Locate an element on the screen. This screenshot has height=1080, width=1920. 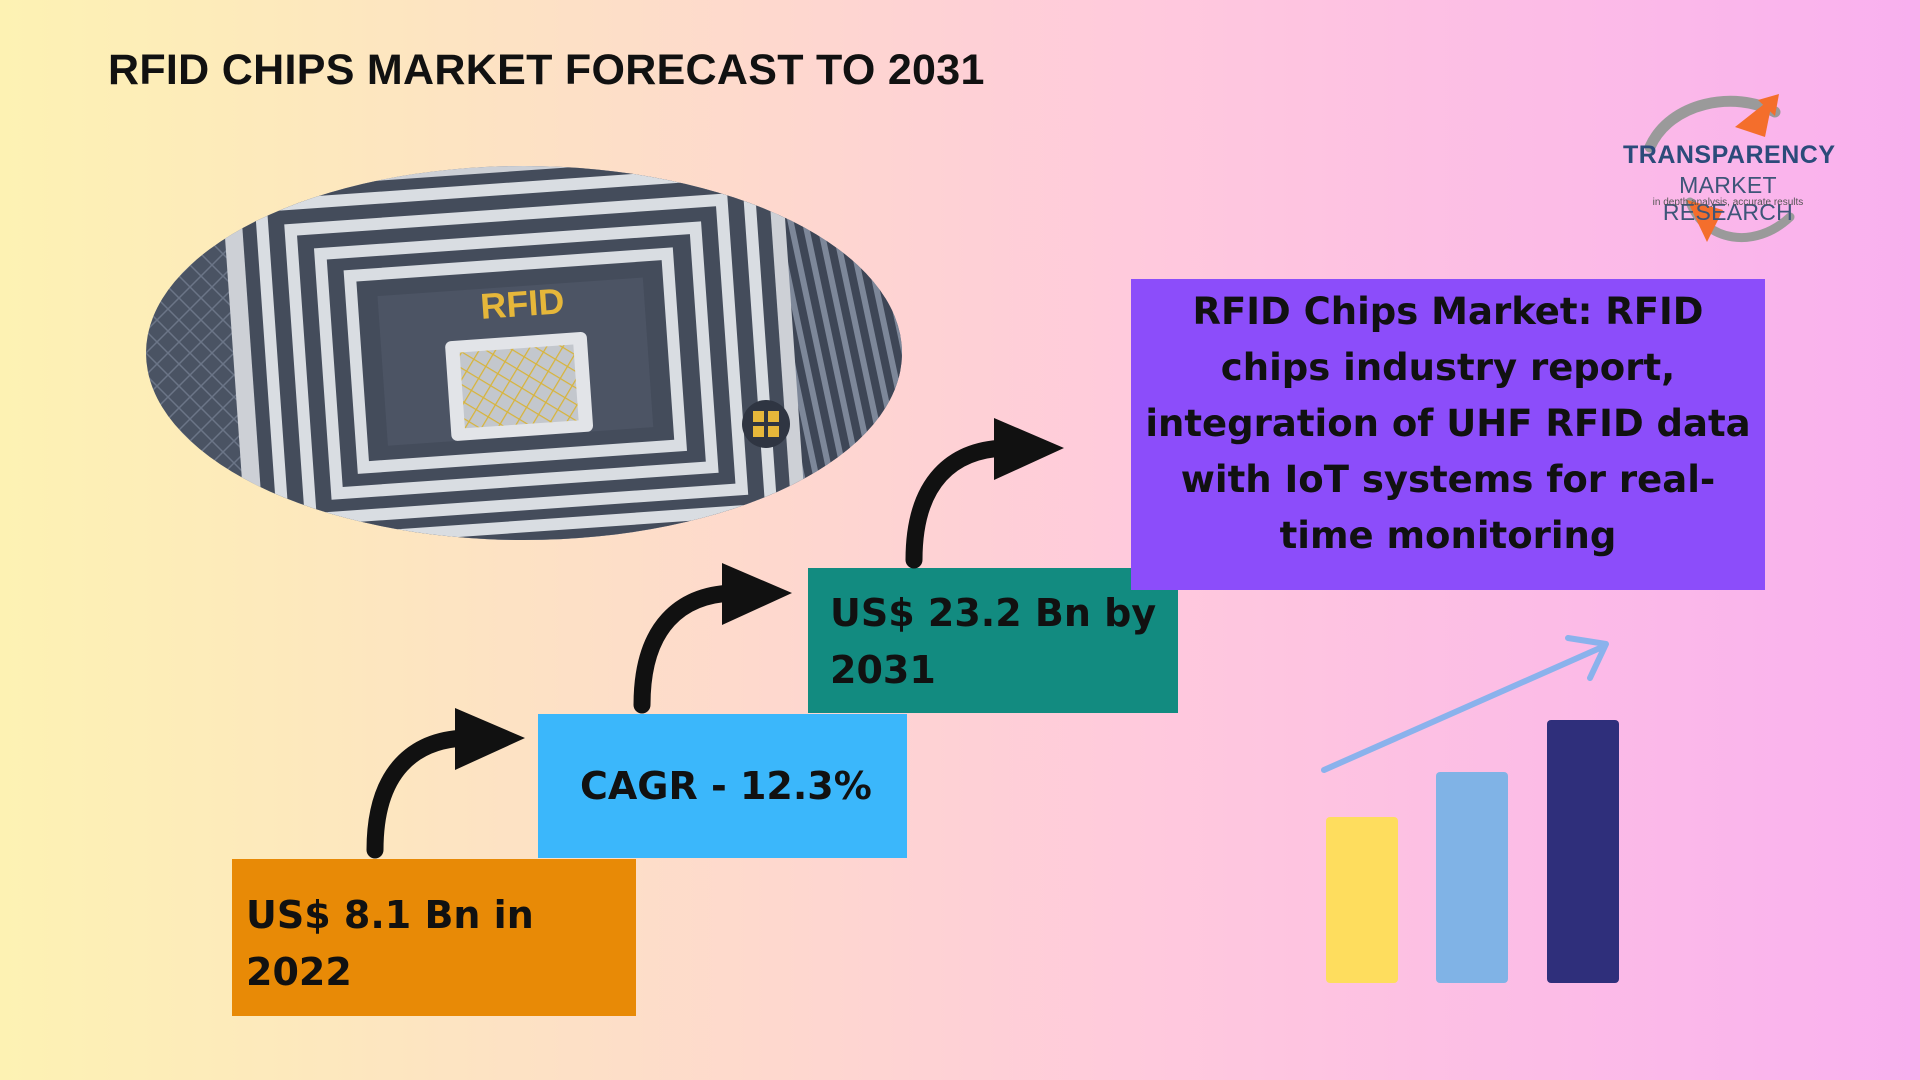
logo-tagline: in depth analysis, accurate results is located at coordinates (1728, 202).